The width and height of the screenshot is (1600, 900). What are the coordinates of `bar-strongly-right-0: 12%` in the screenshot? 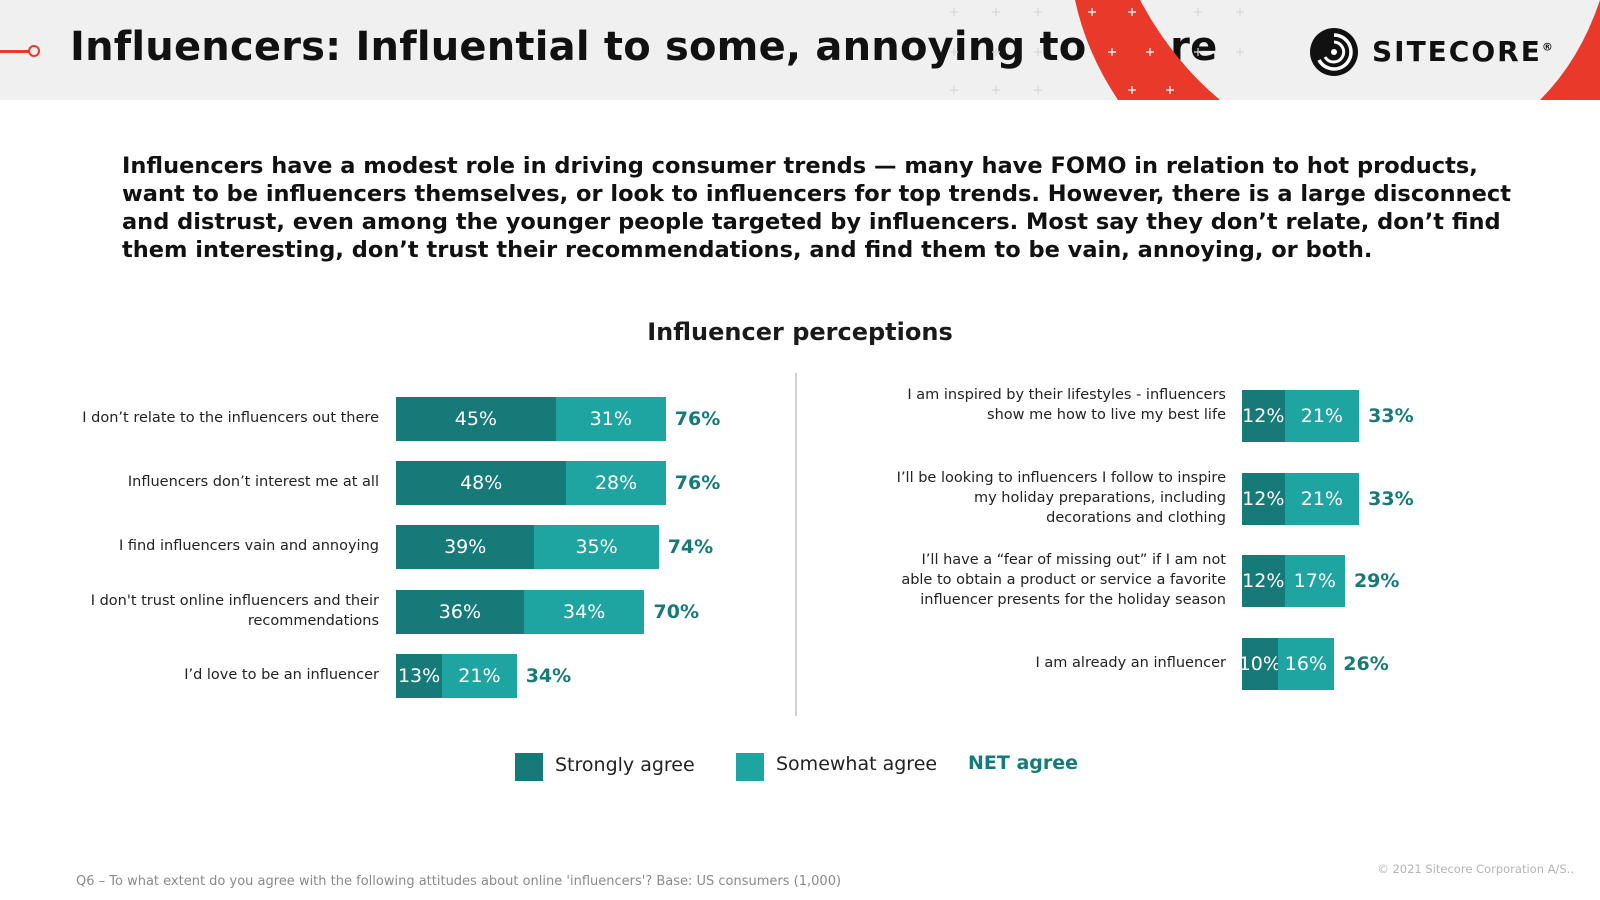 It's located at (1263, 416).